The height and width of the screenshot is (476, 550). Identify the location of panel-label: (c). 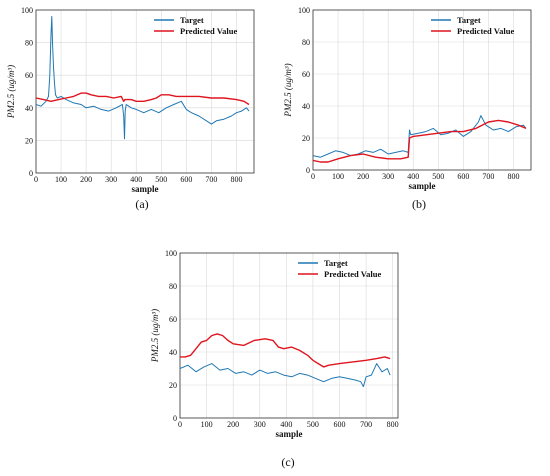
(287, 462).